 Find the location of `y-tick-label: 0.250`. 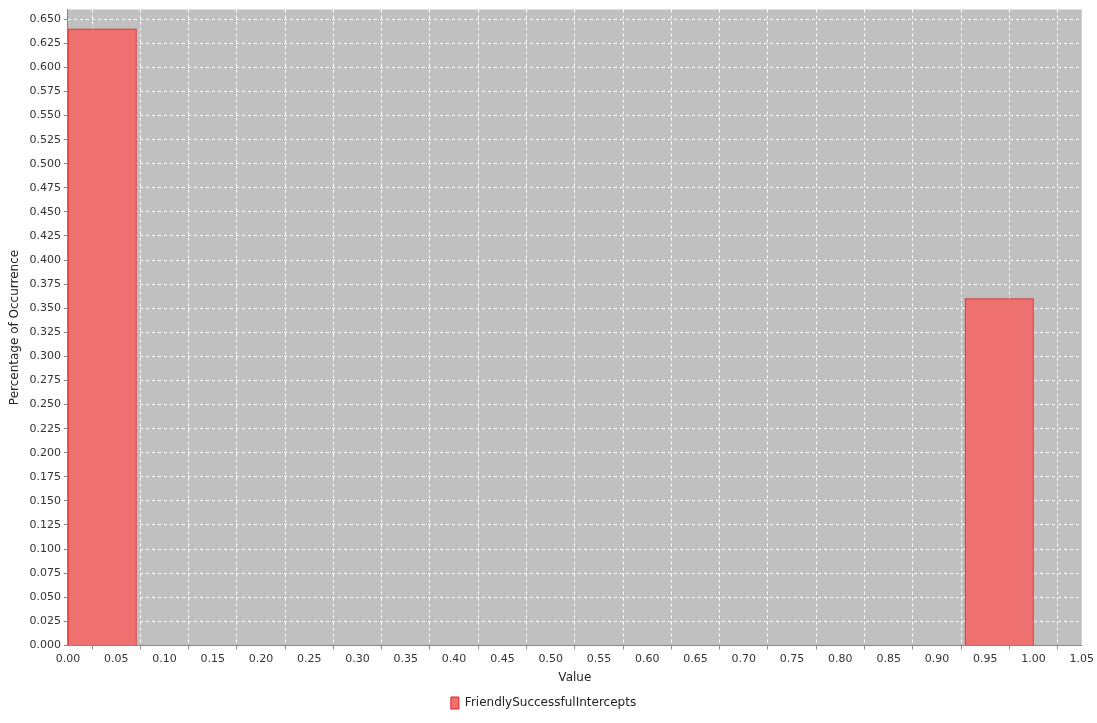

y-tick-label: 0.250 is located at coordinates (45, 404).